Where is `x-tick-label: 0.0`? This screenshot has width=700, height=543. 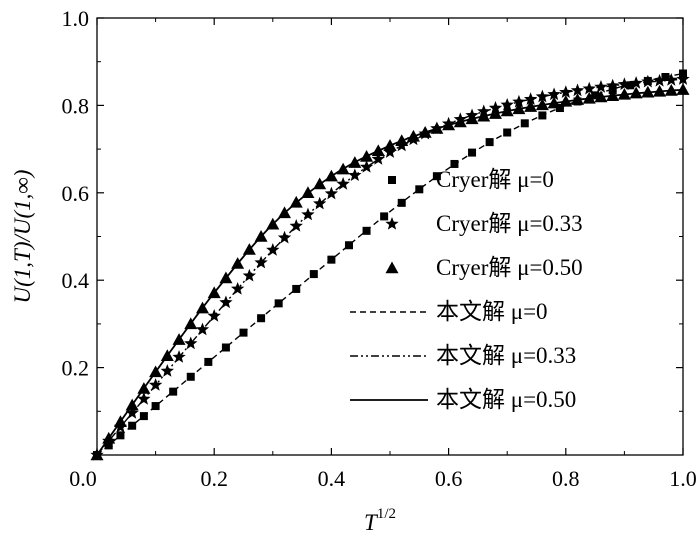
x-tick-label: 0.0 is located at coordinates (83, 478).